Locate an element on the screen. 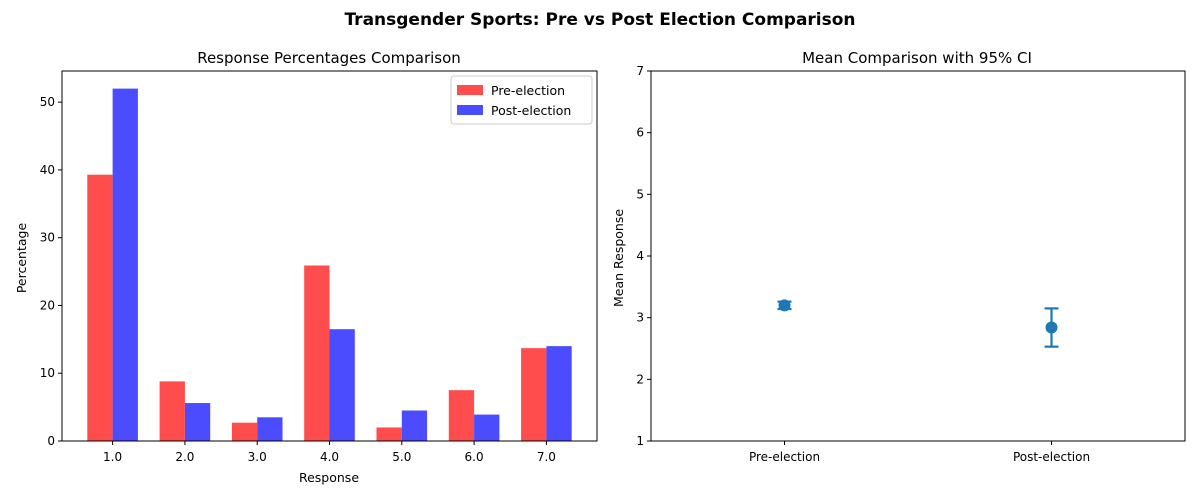  x-tick-label: Post-election is located at coordinates (1051, 457).